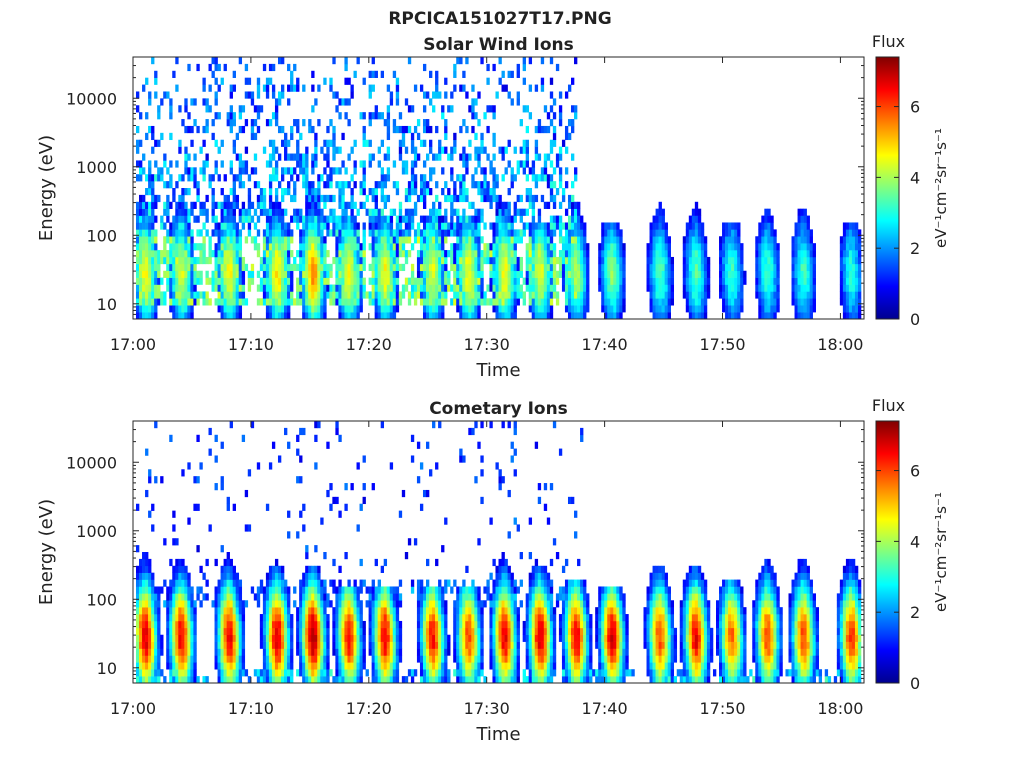 Image resolution: width=1024 pixels, height=768 pixels. What do you see at coordinates (499, 19) in the screenshot?
I see `figure-title: RPCICA151027T17.PNG` at bounding box center [499, 19].